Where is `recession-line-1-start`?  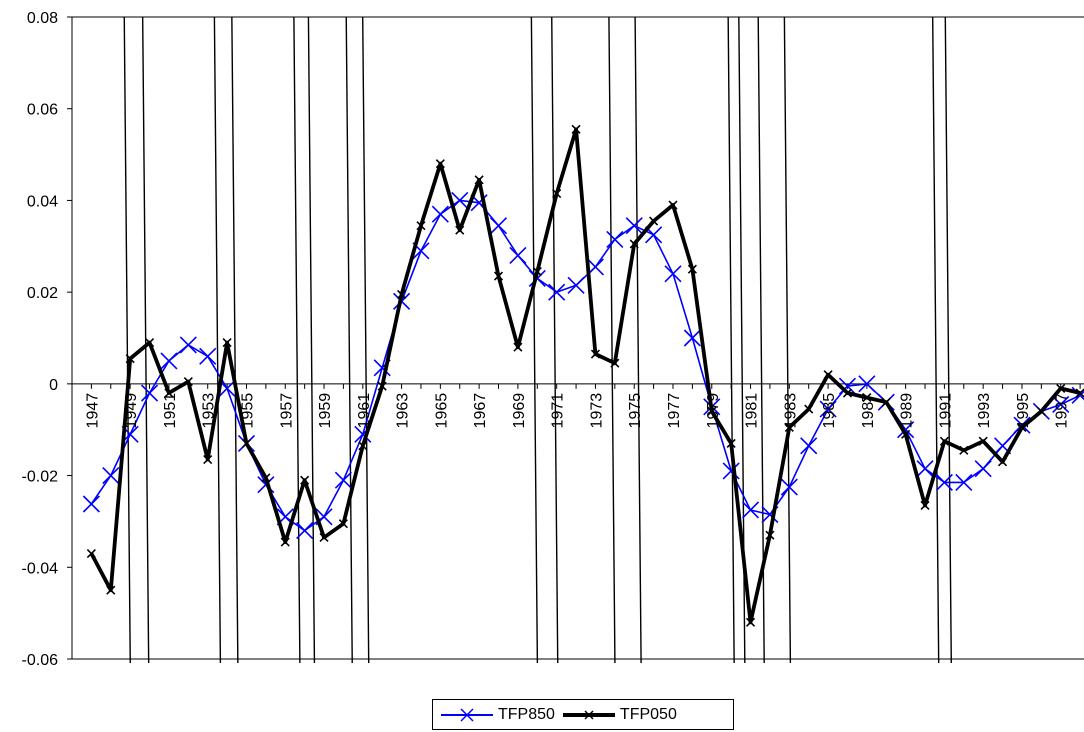
recession-line-1-start is located at coordinates (217, 340).